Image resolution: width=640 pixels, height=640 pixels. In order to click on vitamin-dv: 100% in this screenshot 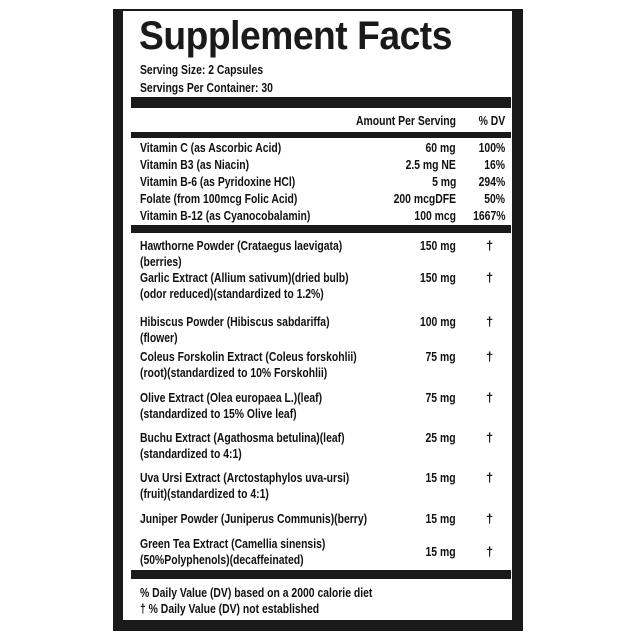, I will do `click(491, 147)`.